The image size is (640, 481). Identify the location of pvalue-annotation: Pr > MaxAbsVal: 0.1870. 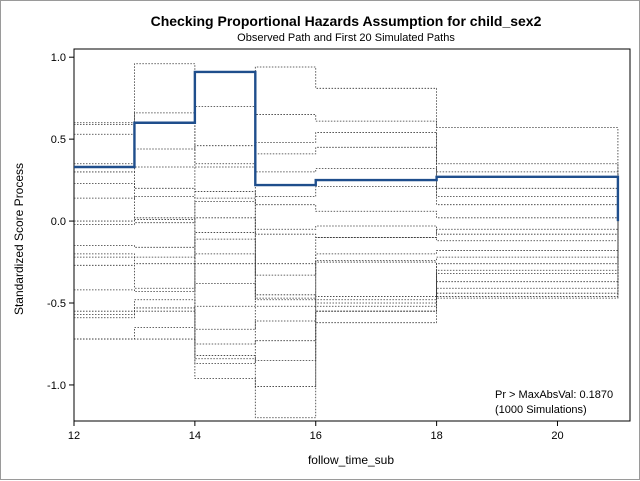
(554, 395).